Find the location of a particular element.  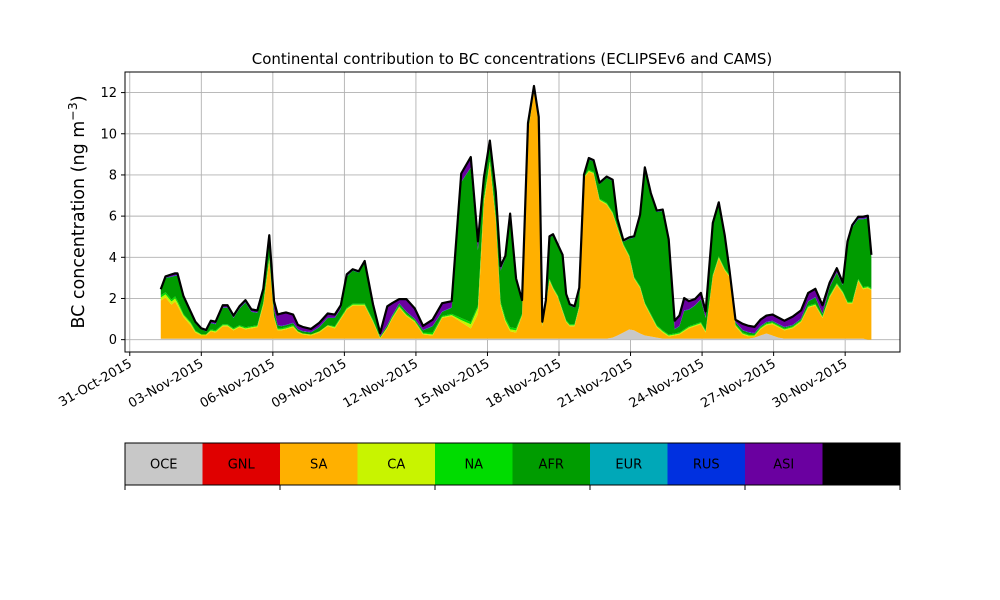

y-tick-label: 6 is located at coordinates (113, 217).